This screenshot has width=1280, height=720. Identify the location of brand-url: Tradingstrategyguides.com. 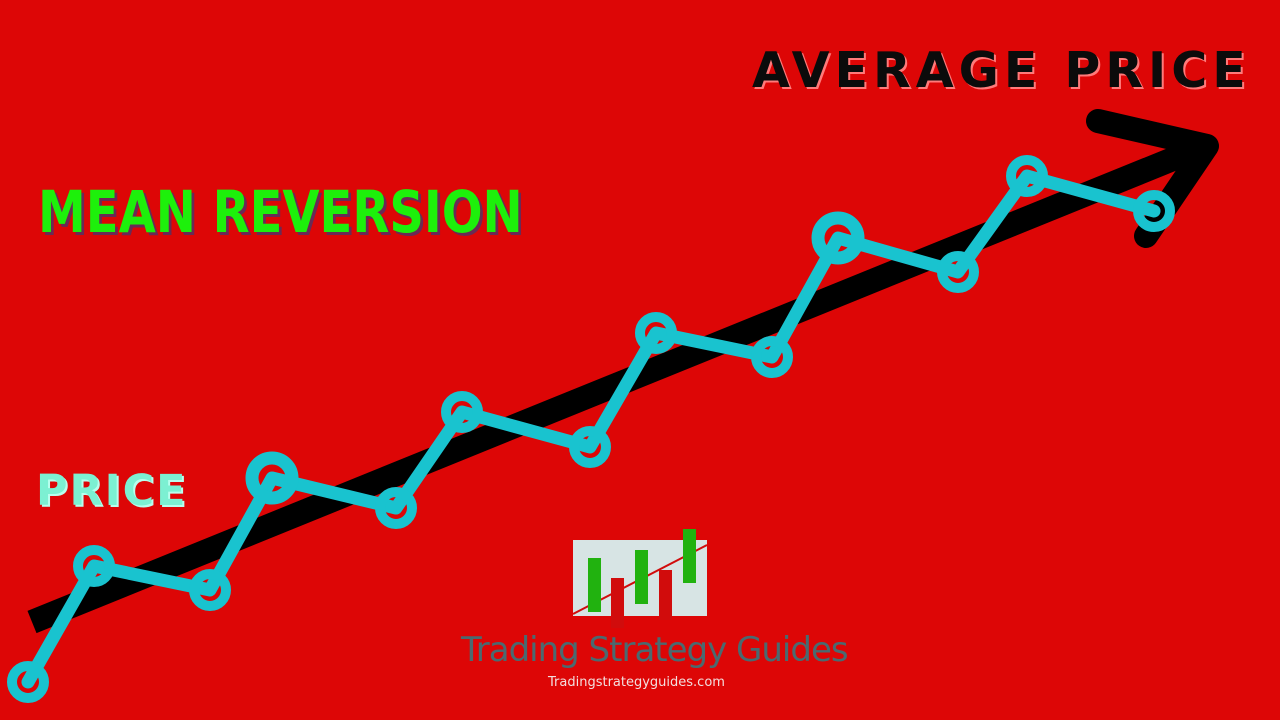
(636, 682).